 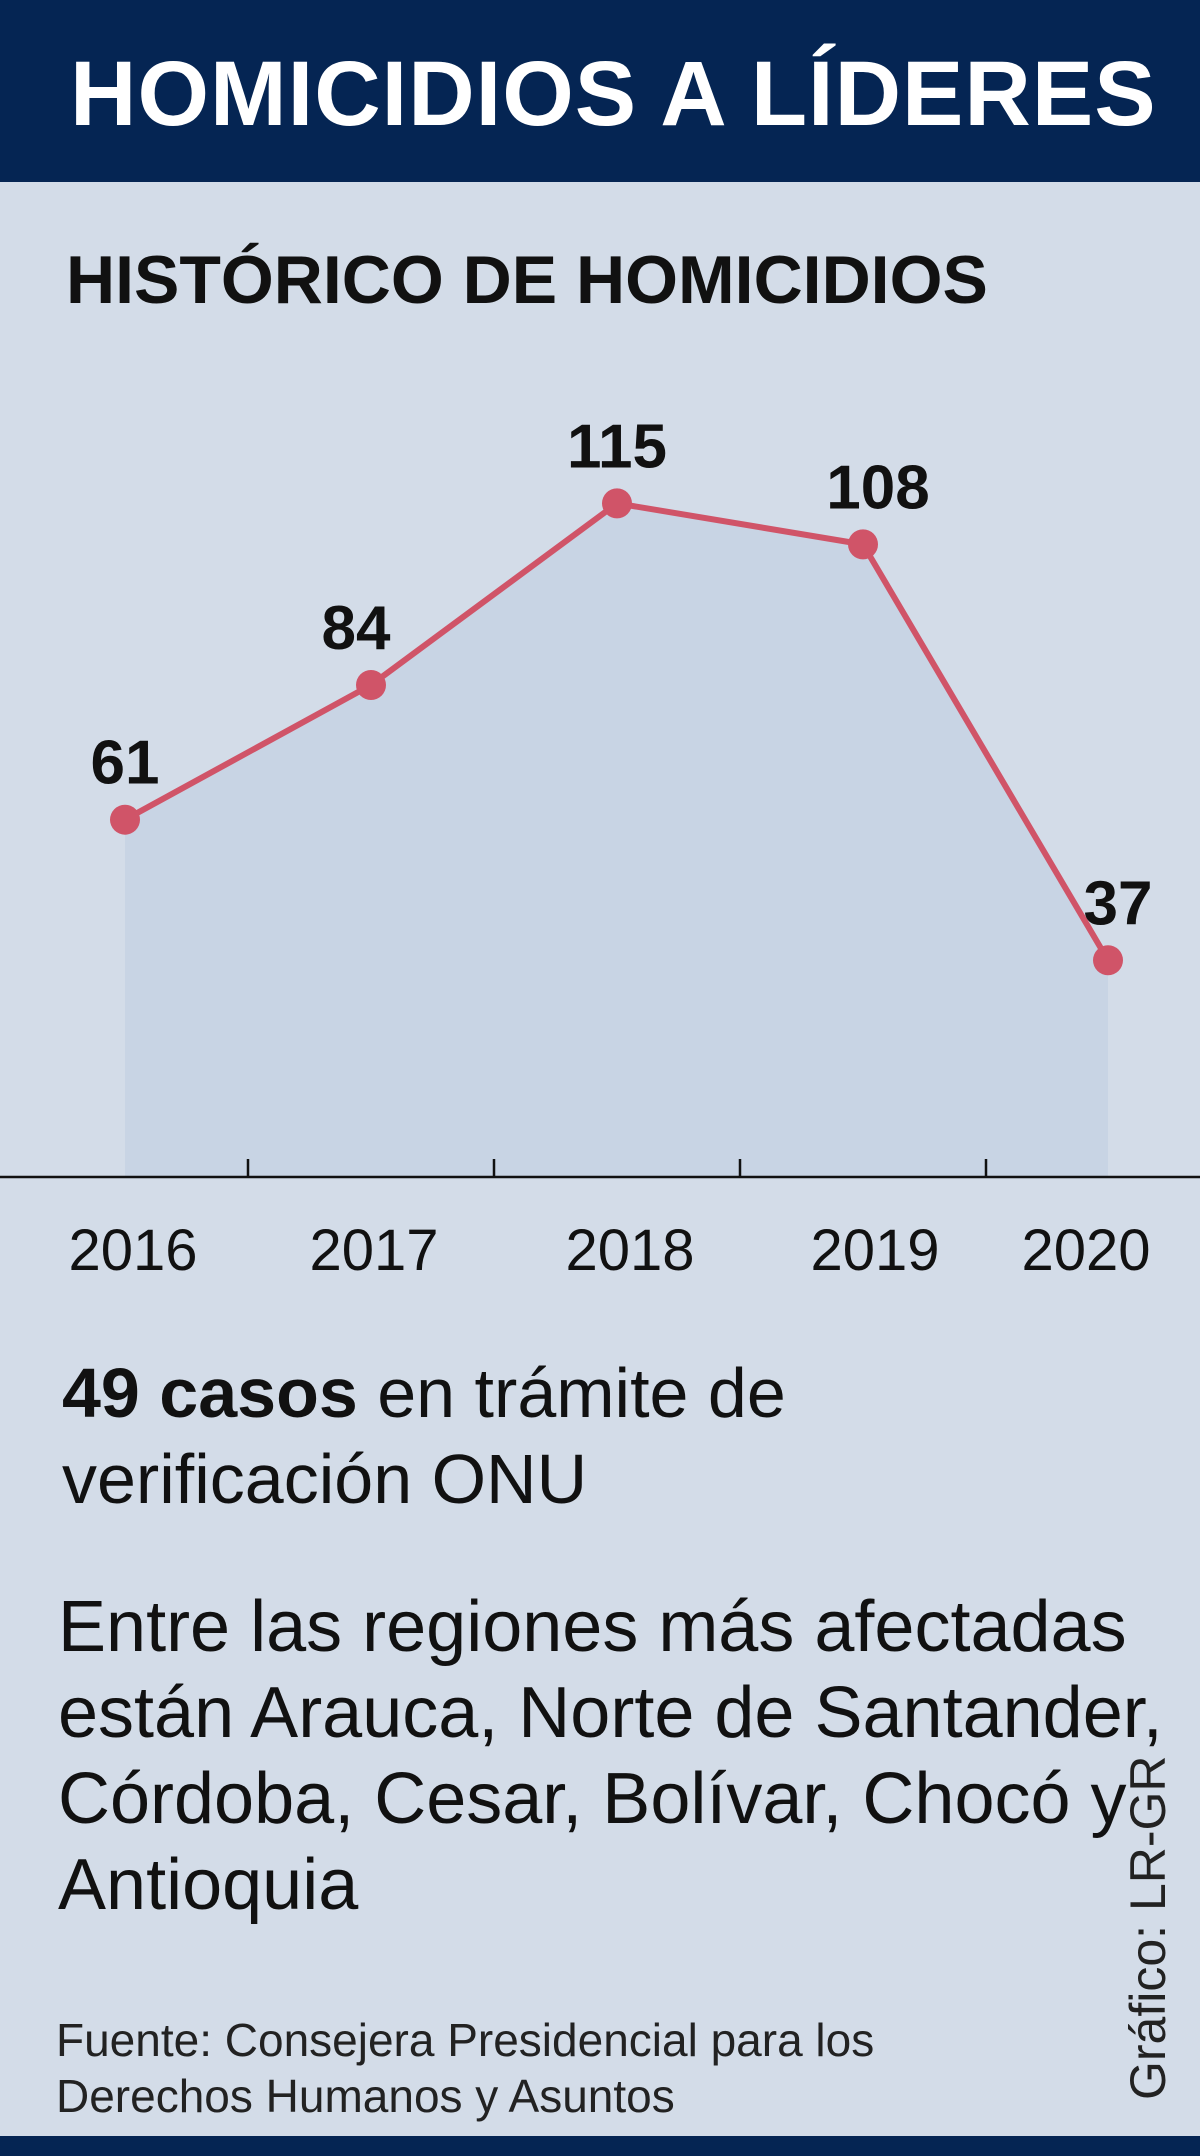 What do you see at coordinates (210, 1393) in the screenshot?
I see `cases-note-bold: 49 casos` at bounding box center [210, 1393].